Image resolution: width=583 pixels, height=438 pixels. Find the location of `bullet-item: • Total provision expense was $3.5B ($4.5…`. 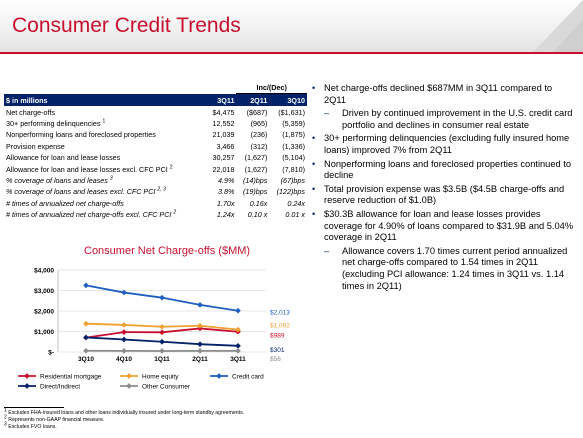

bullet-item: • Total provision expense was $3.5B ($4.5… is located at coordinates (443, 195).